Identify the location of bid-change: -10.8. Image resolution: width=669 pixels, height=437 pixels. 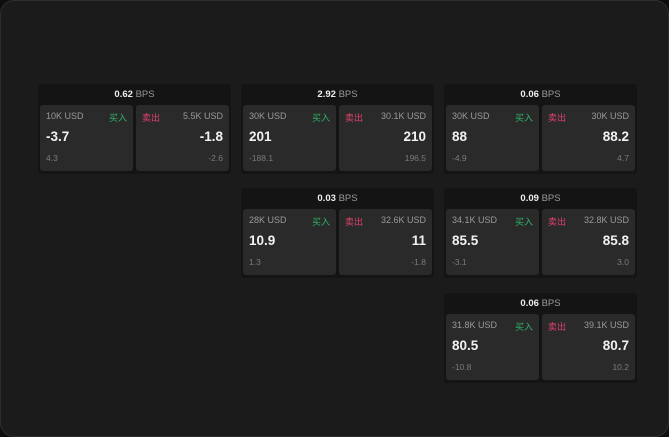
(462, 367).